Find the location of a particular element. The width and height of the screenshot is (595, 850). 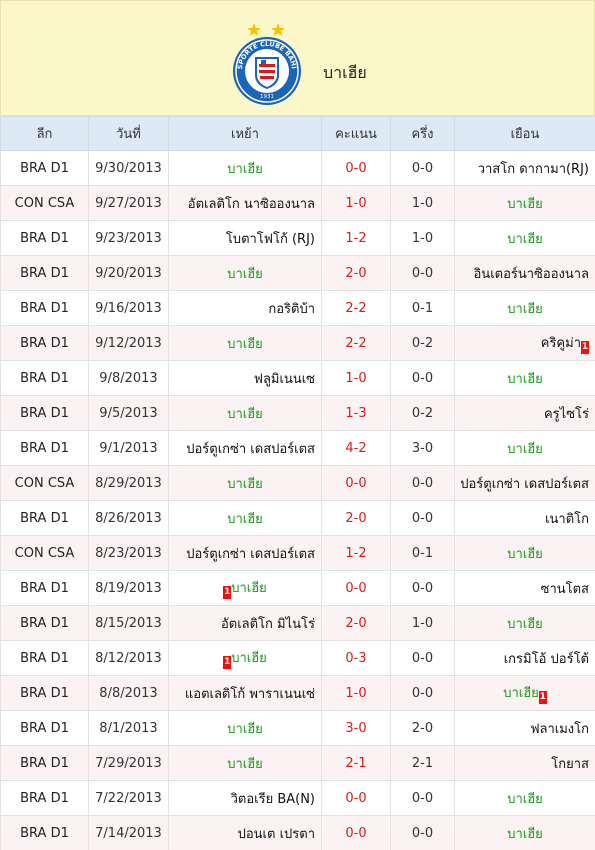

away-team-link: ครูไซโร่ is located at coordinates (566, 414).